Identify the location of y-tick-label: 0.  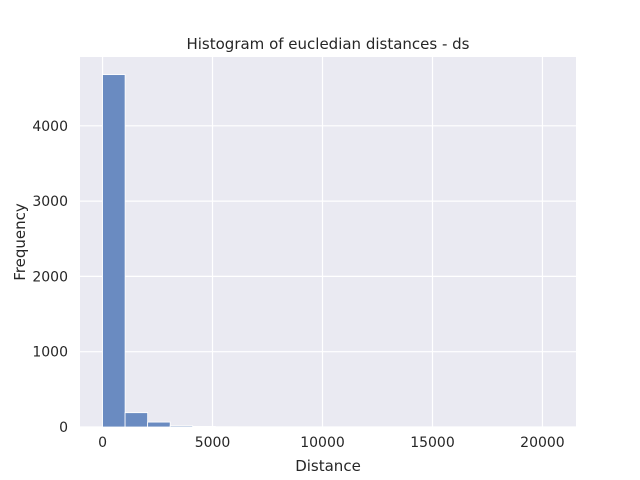
(63, 428).